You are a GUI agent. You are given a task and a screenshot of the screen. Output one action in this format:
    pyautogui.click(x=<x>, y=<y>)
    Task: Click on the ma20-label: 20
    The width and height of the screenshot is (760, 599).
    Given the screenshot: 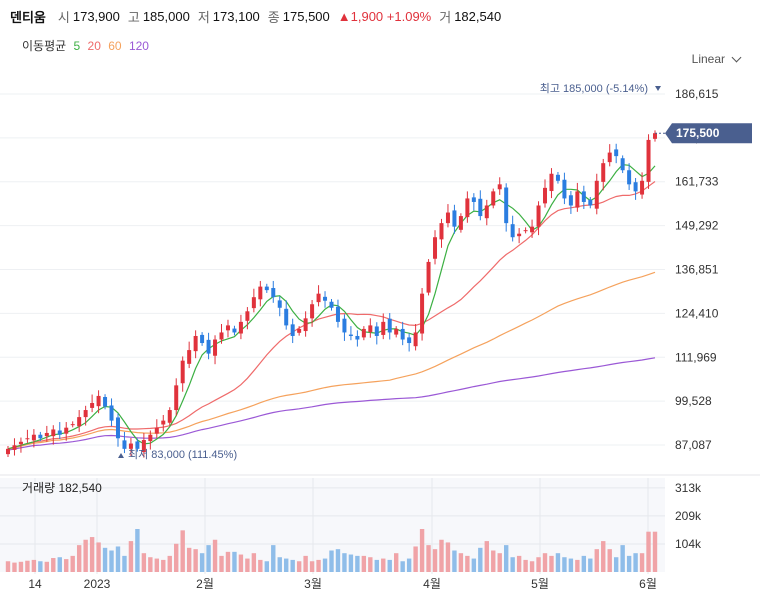 What is the action you would take?
    pyautogui.click(x=94, y=46)
    